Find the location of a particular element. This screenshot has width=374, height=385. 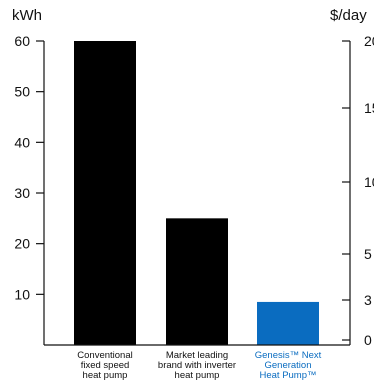

category-label: Generation is located at coordinates (287, 365).